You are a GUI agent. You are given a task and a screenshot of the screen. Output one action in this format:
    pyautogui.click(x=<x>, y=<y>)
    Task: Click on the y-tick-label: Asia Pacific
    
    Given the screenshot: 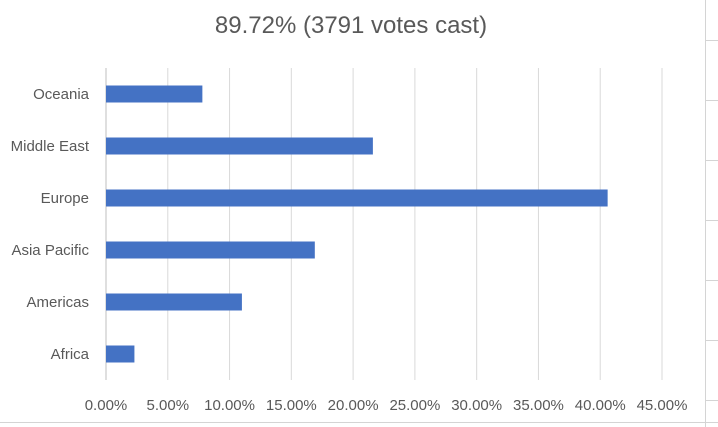 What is the action you would take?
    pyautogui.click(x=50, y=250)
    